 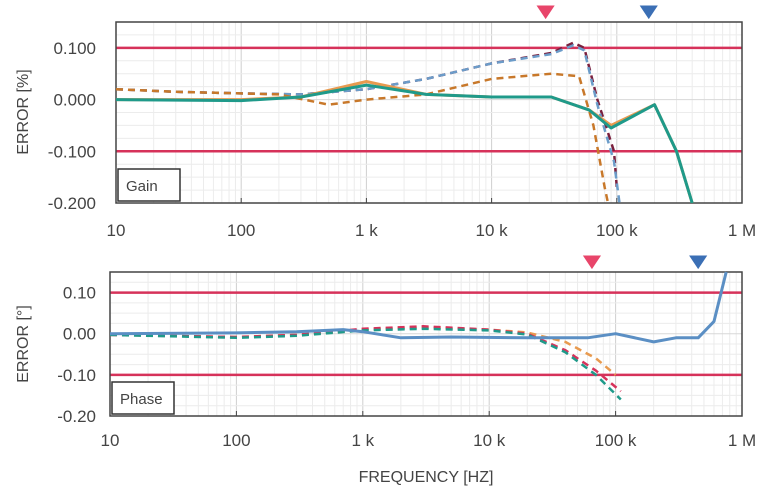 What do you see at coordinates (74, 100) in the screenshot?
I see `y-tick-label: 0.000` at bounding box center [74, 100].